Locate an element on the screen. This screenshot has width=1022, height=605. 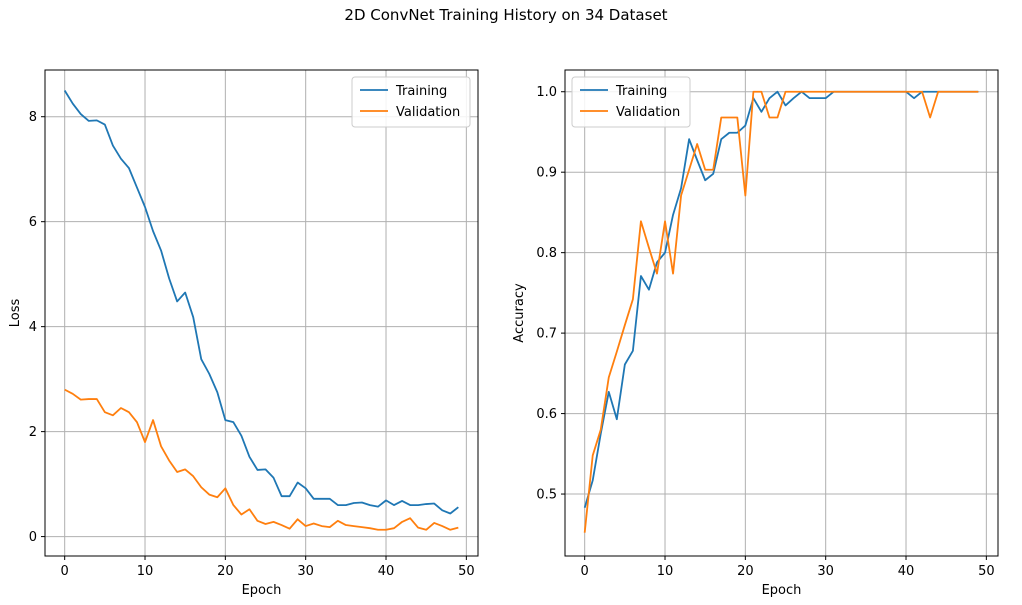
y-axis-label: Loss is located at coordinates (15, 313).